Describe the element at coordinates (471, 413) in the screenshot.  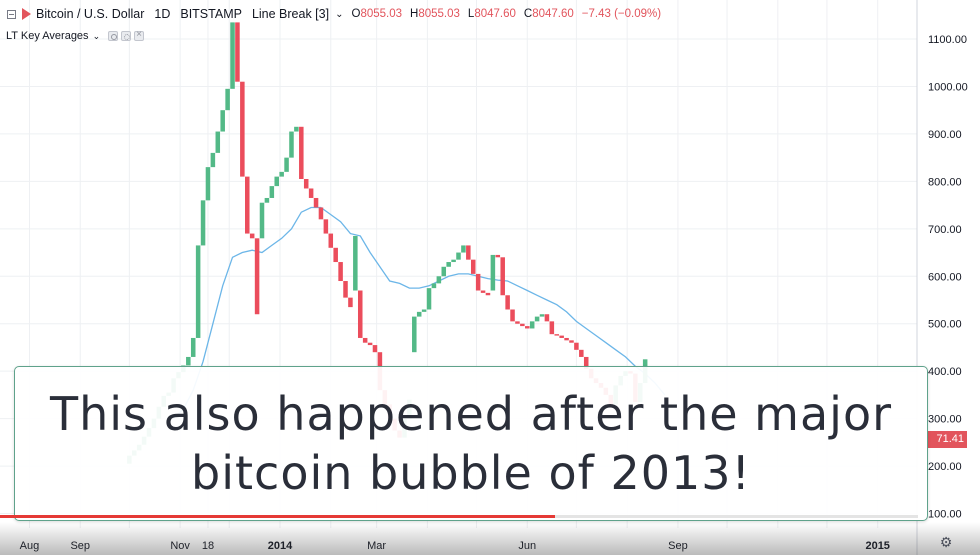
I see `caption-line-1: This also happened after the major` at that location.